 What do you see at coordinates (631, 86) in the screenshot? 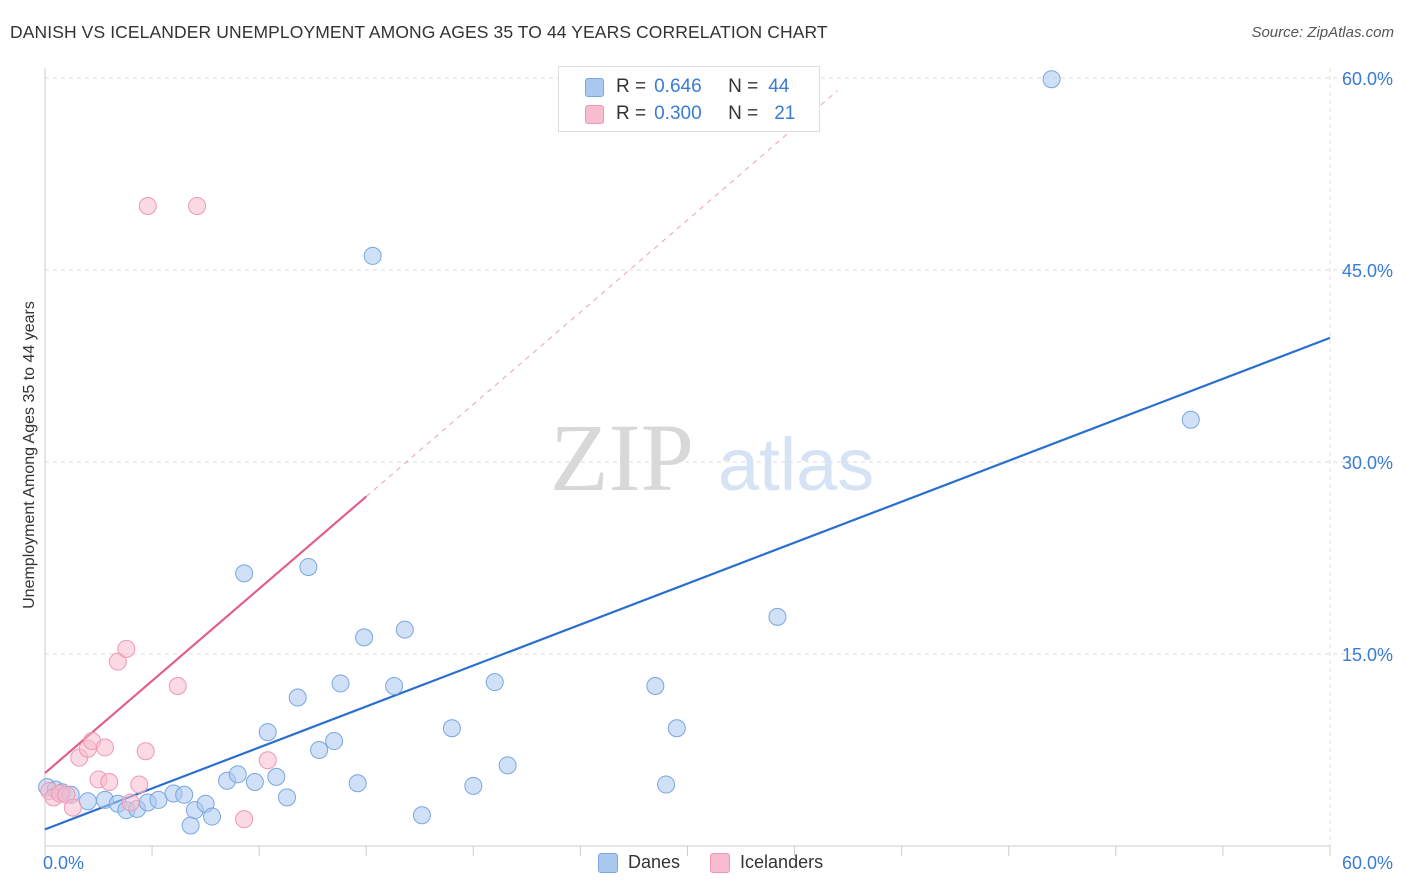
I see `danes-r-label: R =` at bounding box center [631, 86].